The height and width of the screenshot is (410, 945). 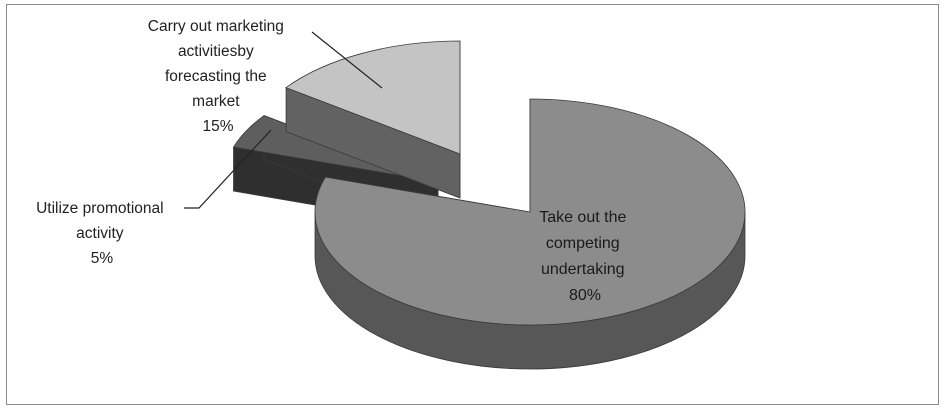 What do you see at coordinates (216, 101) in the screenshot?
I see `slice-3-label-line-4: market` at bounding box center [216, 101].